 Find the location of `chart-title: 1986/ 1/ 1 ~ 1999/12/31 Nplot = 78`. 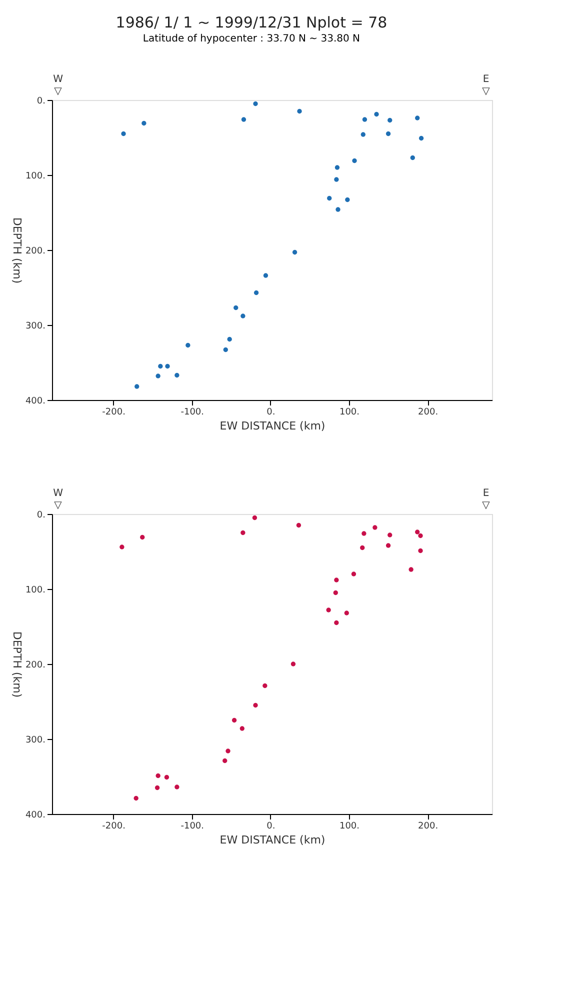

chart-title: 1986/ 1/ 1 ~ 1999/12/31 Nplot = 78 is located at coordinates (252, 23).